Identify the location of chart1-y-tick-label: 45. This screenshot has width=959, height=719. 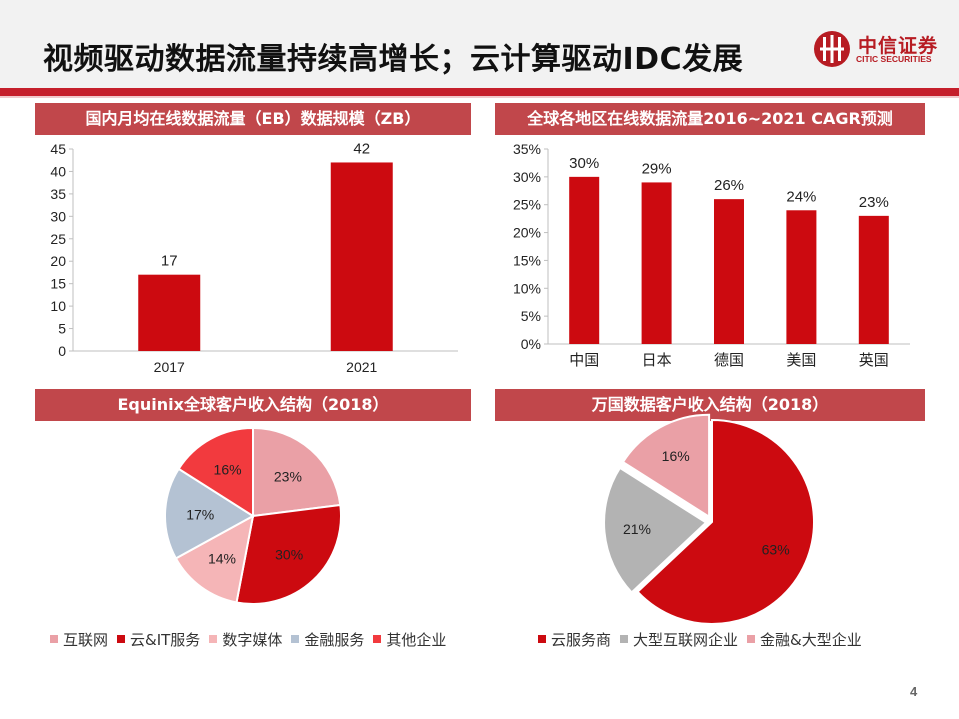
(58, 149).